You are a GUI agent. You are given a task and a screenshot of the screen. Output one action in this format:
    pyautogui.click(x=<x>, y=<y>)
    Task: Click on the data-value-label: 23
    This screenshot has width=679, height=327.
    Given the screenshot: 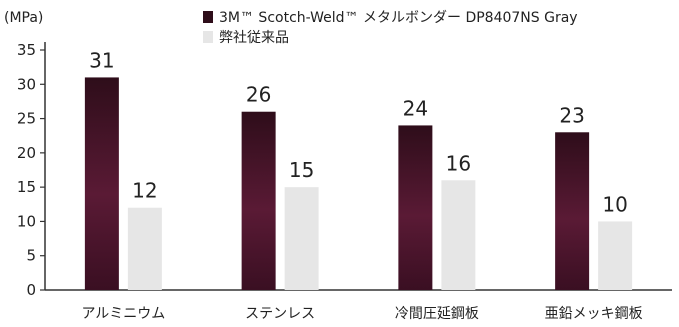 What is the action you would take?
    pyautogui.click(x=571, y=115)
    